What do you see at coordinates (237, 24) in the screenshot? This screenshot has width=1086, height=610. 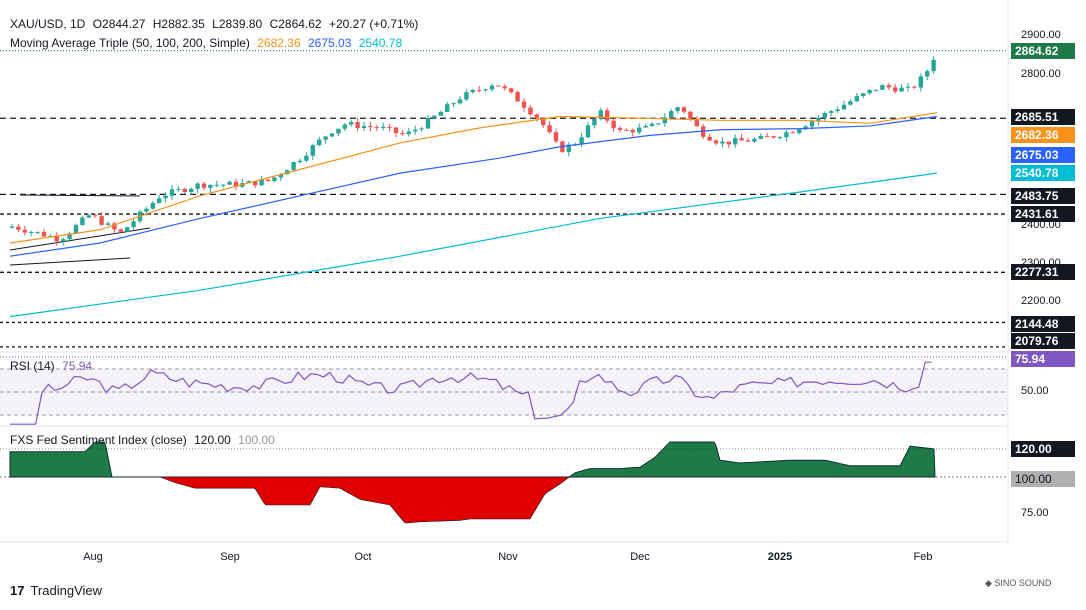 I see `low-value: L2839.80` at bounding box center [237, 24].